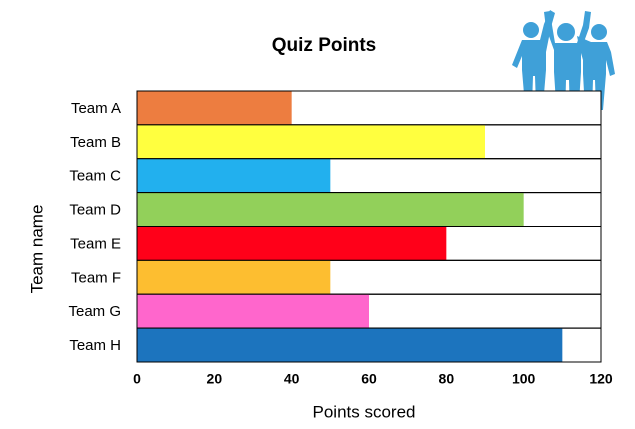 Image resolution: width=635 pixels, height=429 pixels. What do you see at coordinates (95, 210) in the screenshot?
I see `y-tick-label: Team D` at bounding box center [95, 210].